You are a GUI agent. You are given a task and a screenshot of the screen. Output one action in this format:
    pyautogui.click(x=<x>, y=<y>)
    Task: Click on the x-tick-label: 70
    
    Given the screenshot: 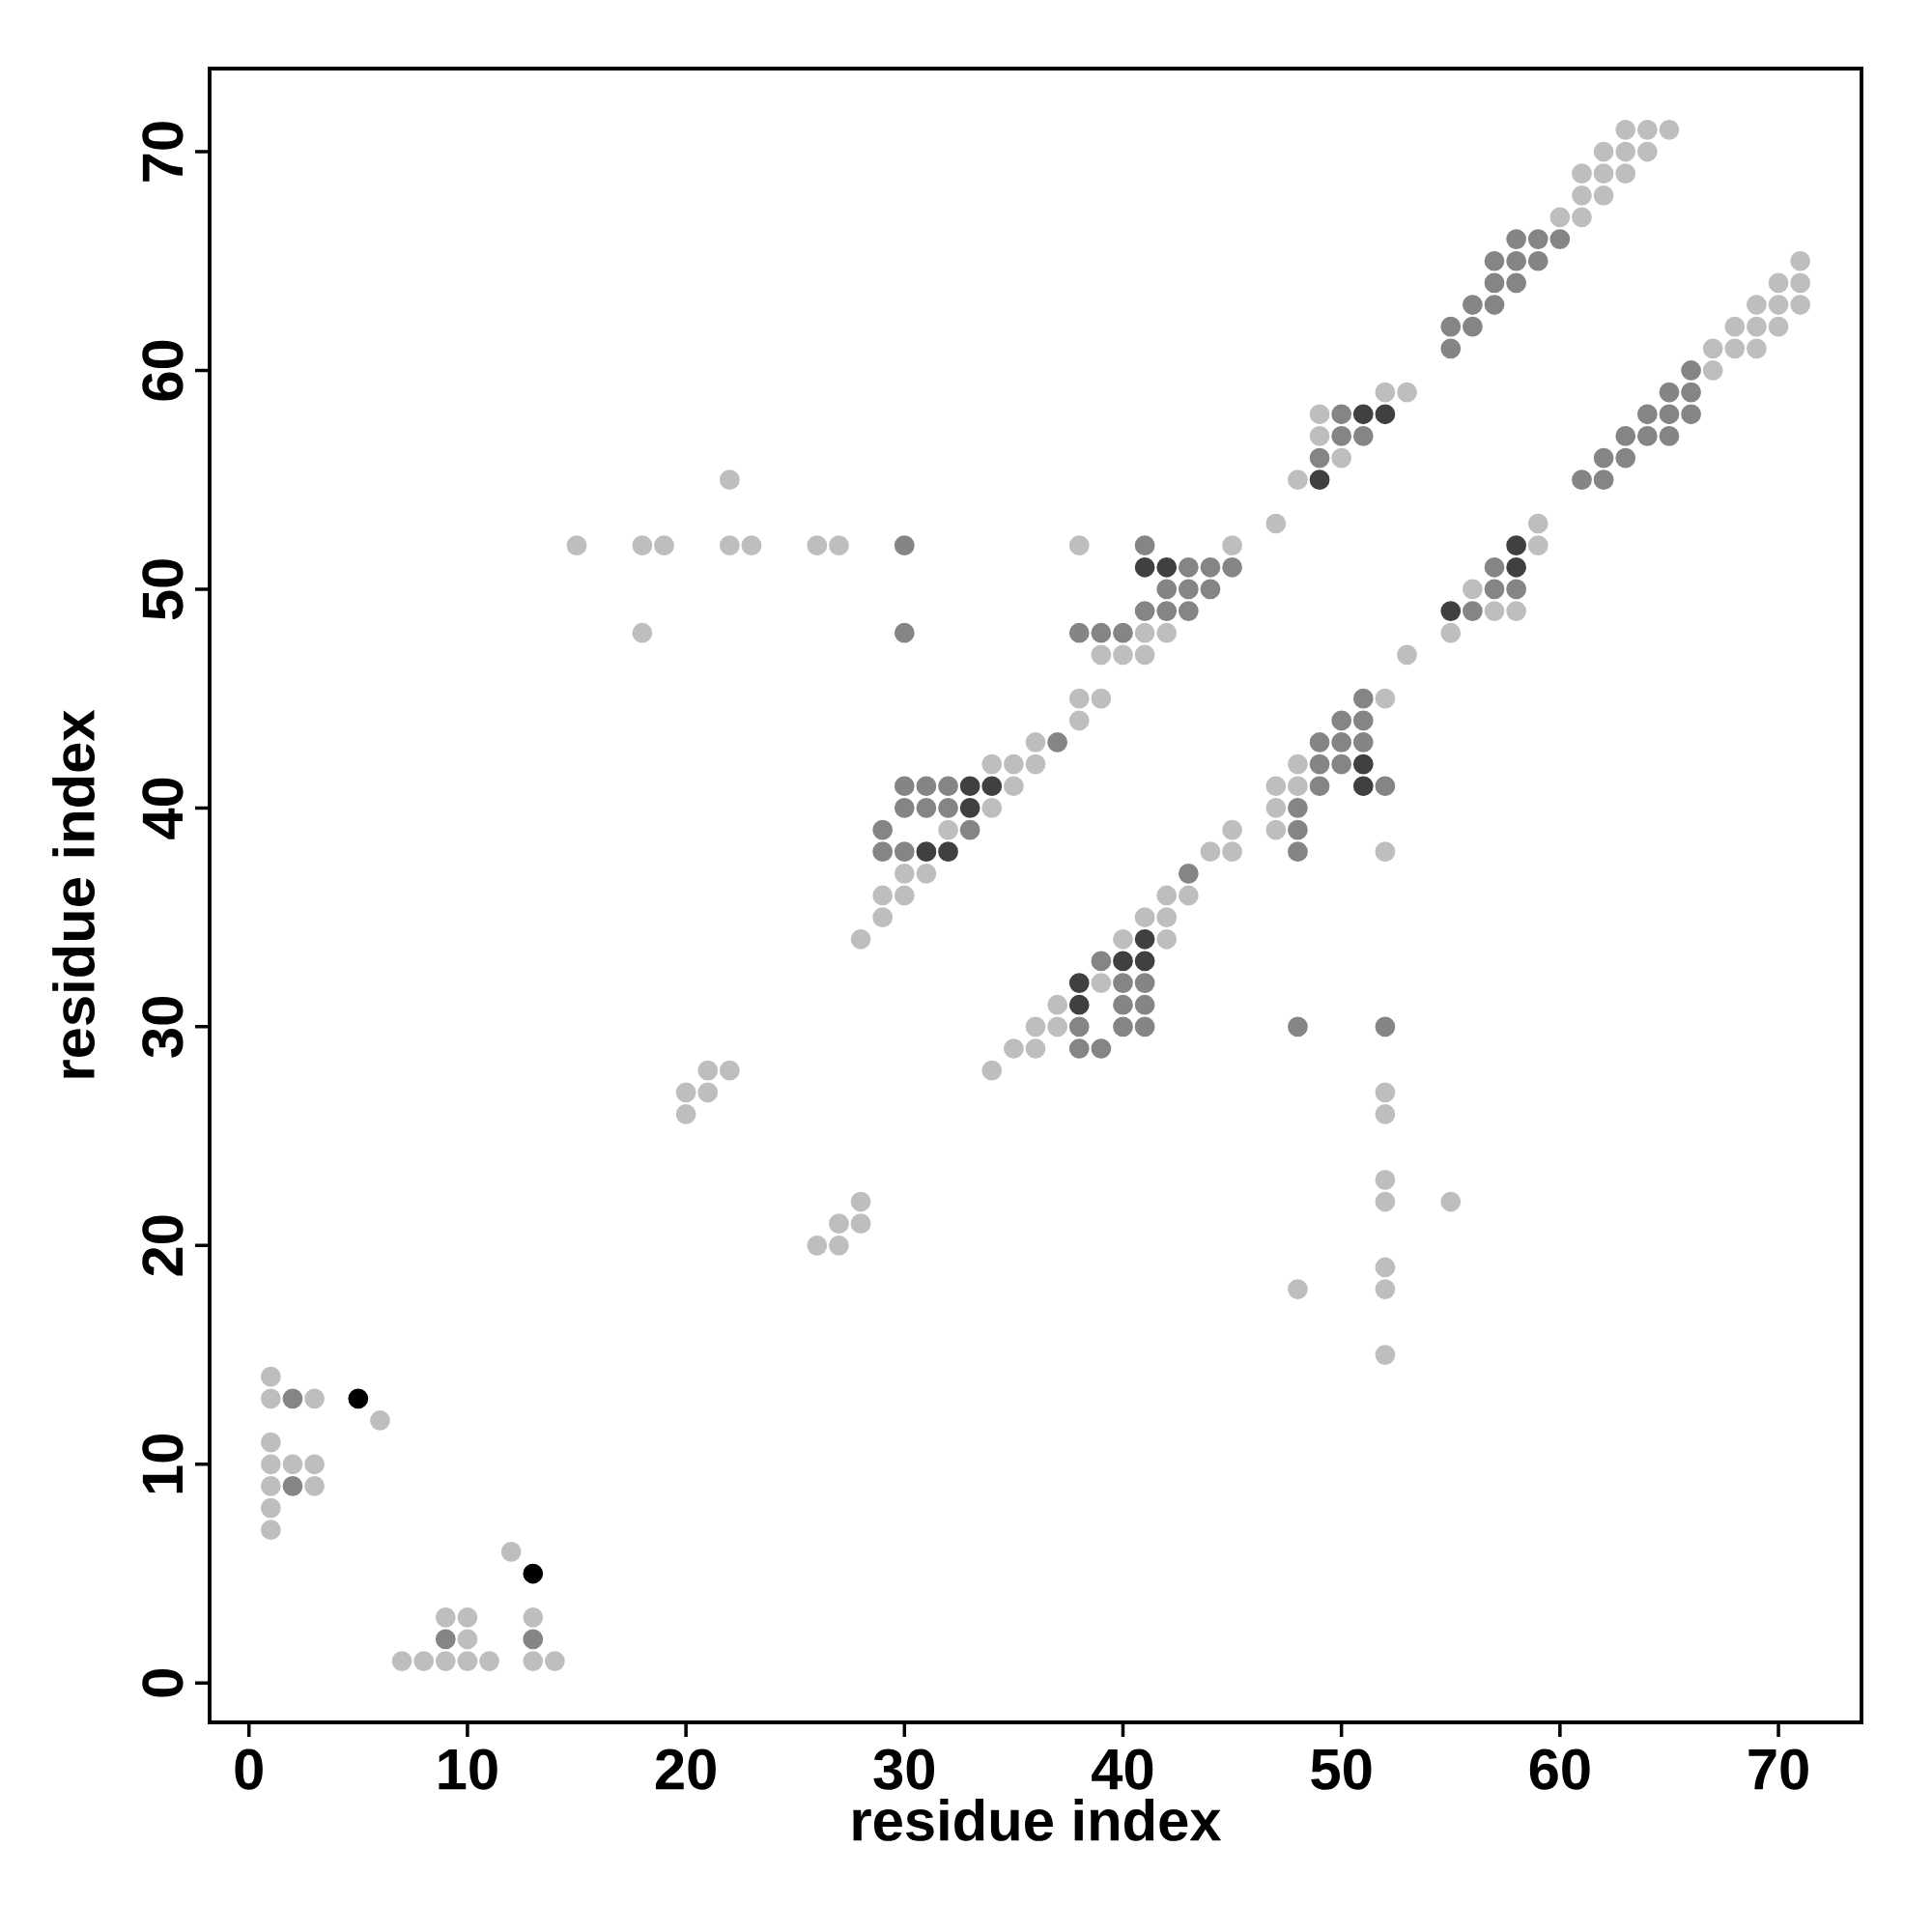 What is the action you would take?
    pyautogui.click(x=1778, y=1769)
    